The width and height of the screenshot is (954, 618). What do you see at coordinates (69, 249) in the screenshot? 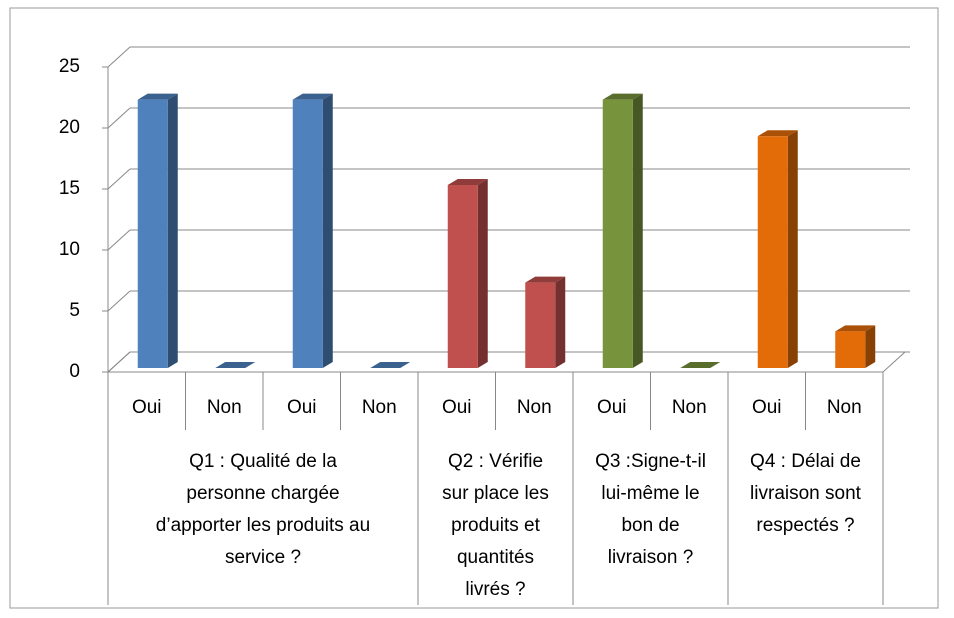
I see `y-tick-label: 10` at bounding box center [69, 249].